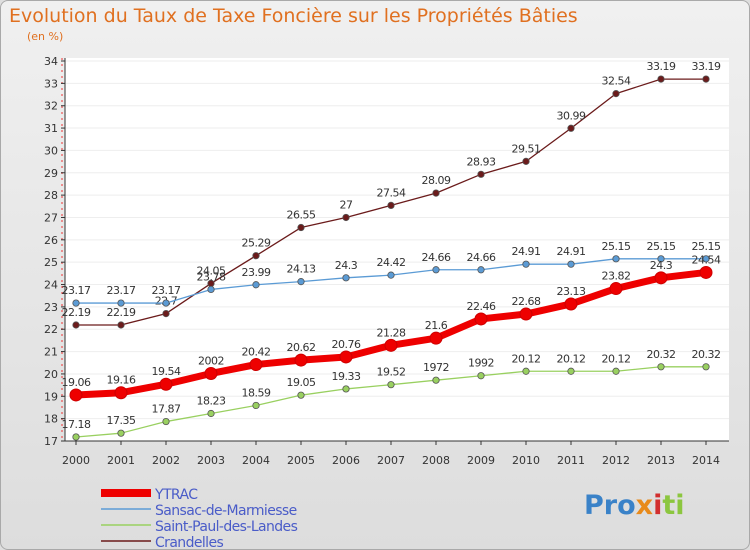  What do you see at coordinates (481, 306) in the screenshot?
I see `data-label: 22.46` at bounding box center [481, 306].